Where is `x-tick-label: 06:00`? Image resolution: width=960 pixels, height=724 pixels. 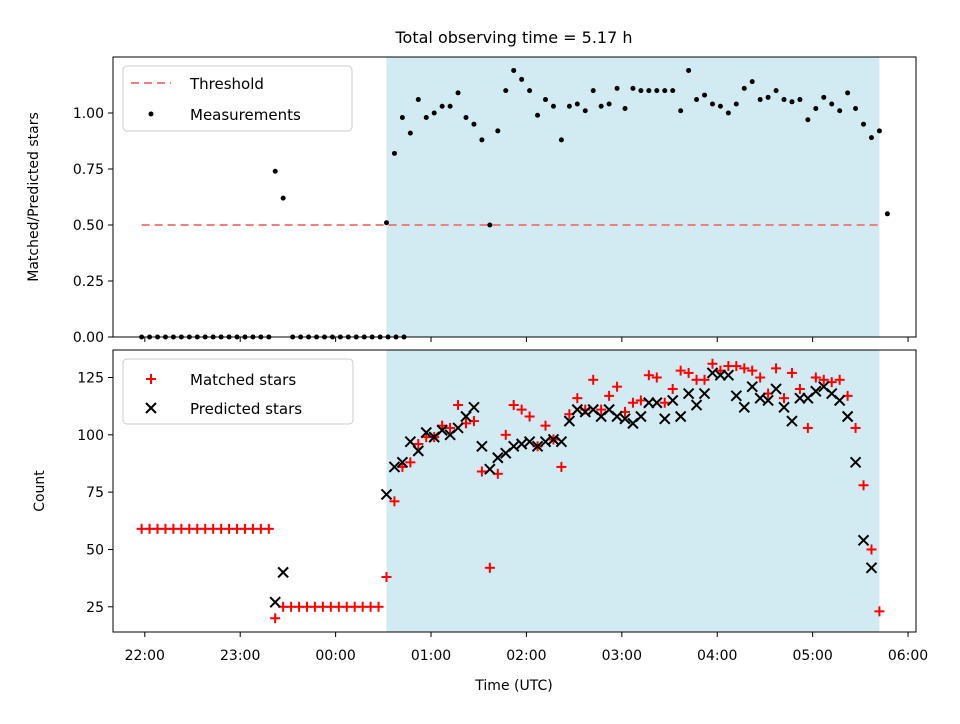
x-tick-label: 06:00 is located at coordinates (908, 656).